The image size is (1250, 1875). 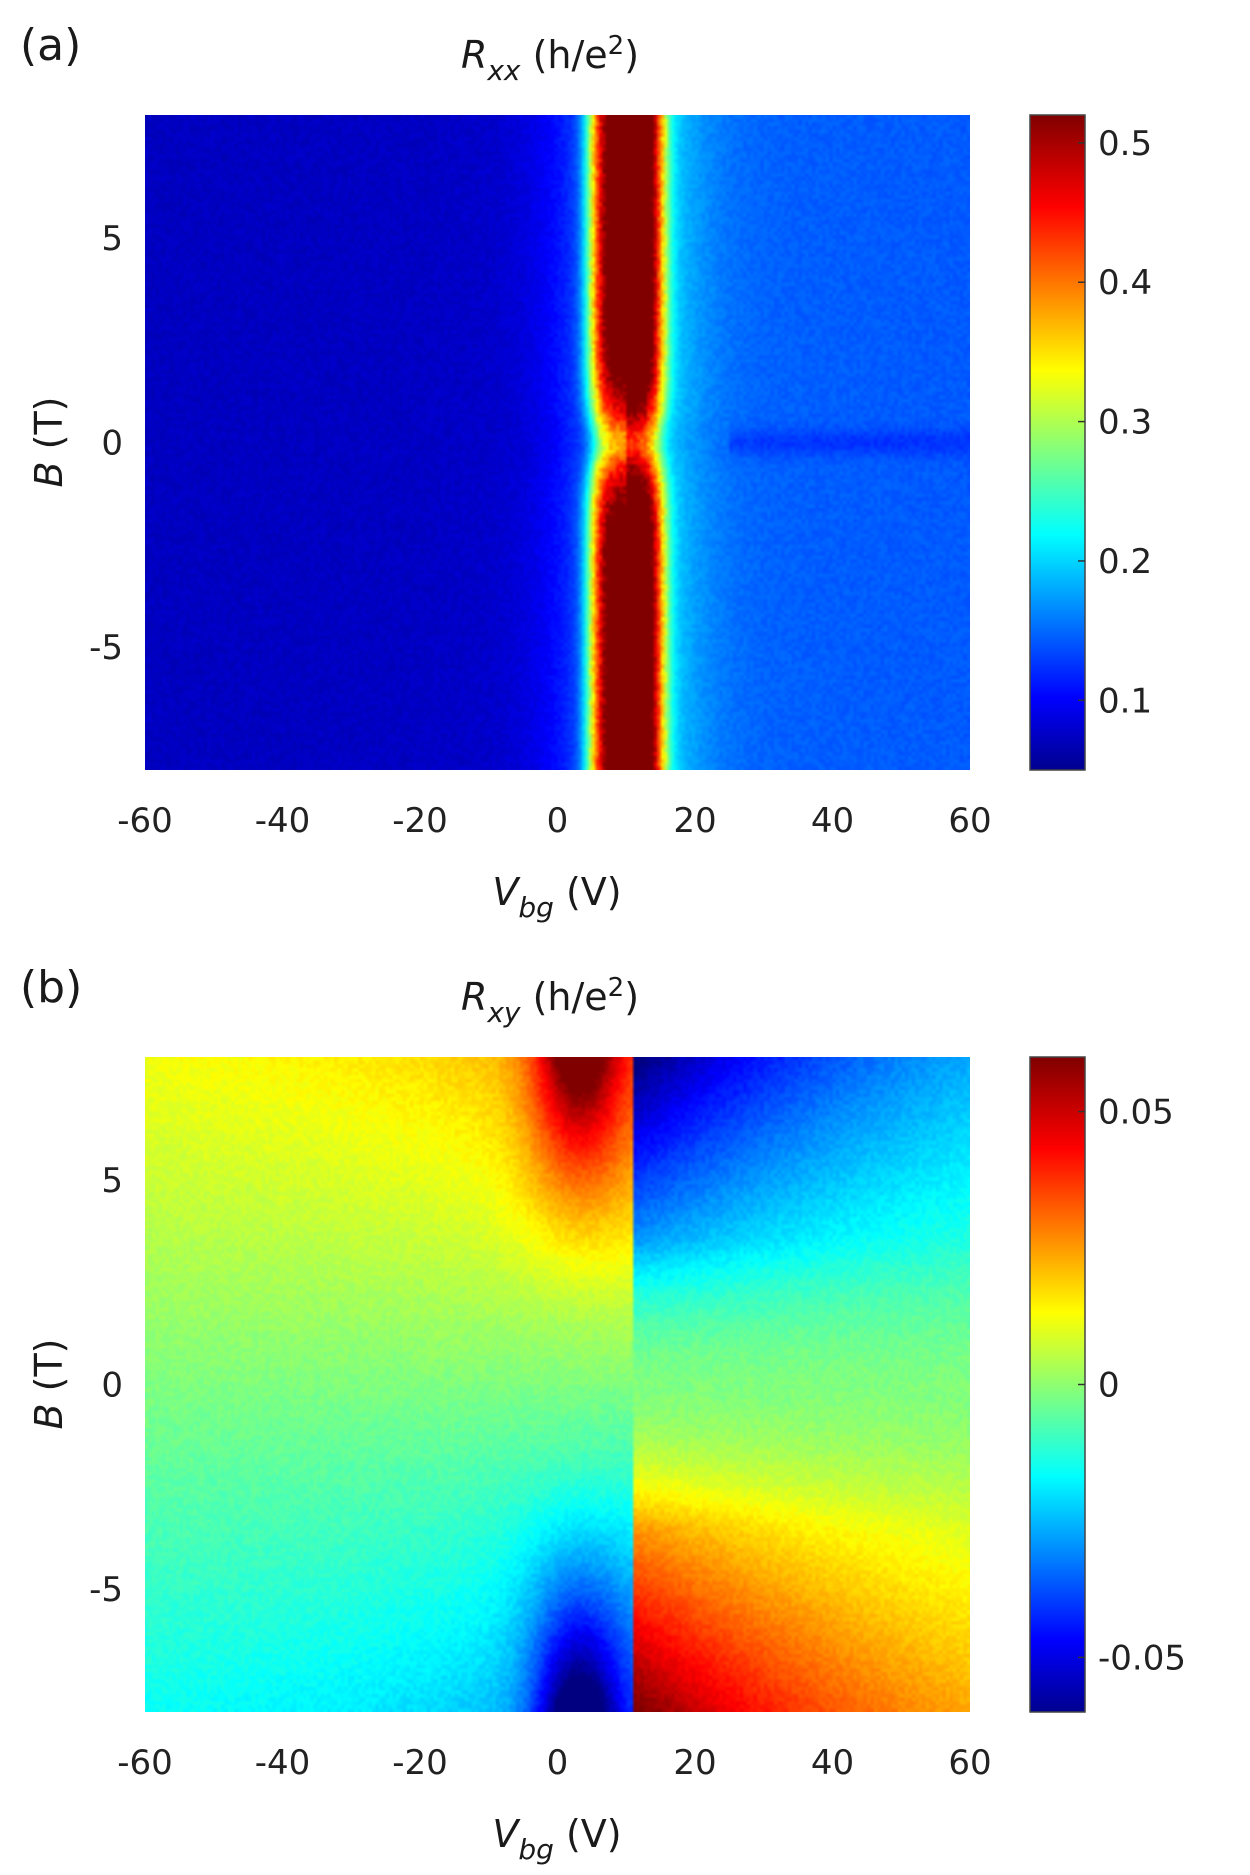 What do you see at coordinates (50, 45) in the screenshot?
I see `panel-label-a: (a)` at bounding box center [50, 45].